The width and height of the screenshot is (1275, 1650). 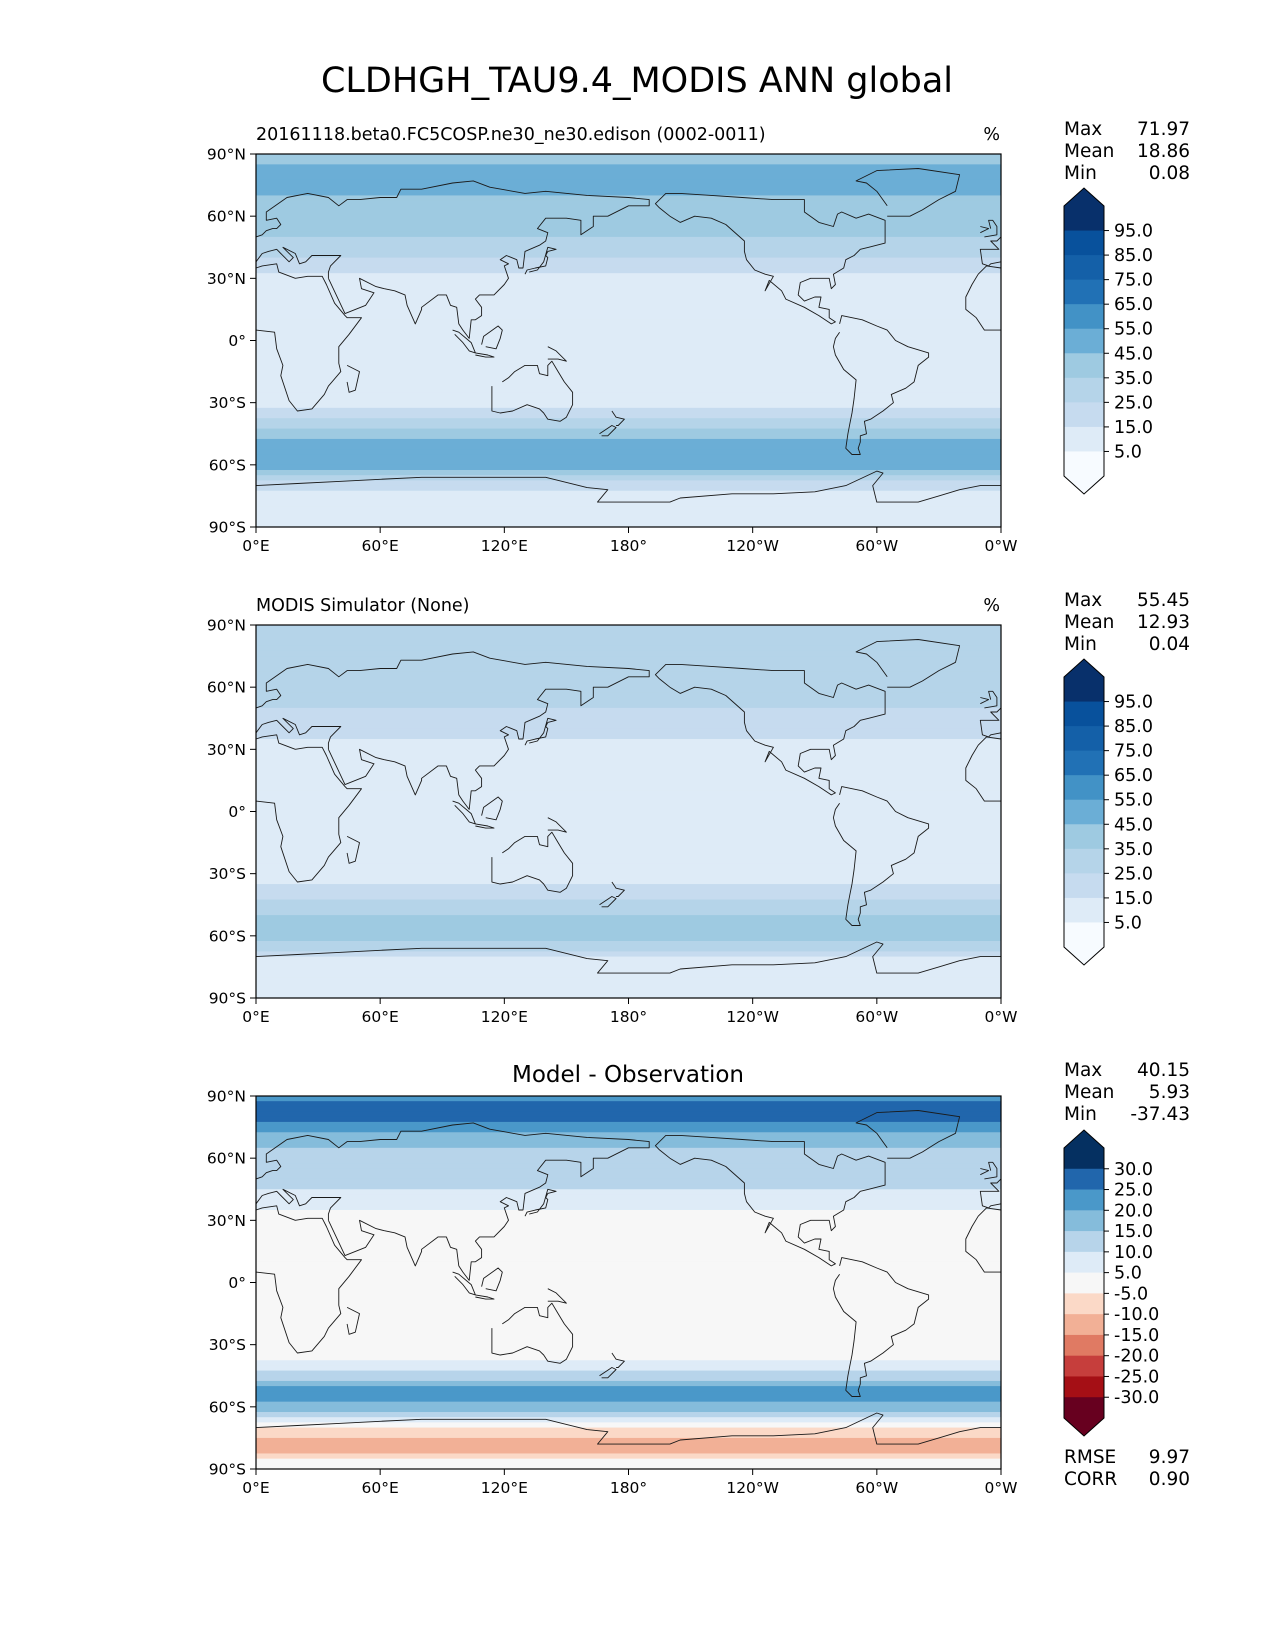 What do you see at coordinates (1169, 644) in the screenshot?
I see `stat-min-value: 0.04` at bounding box center [1169, 644].